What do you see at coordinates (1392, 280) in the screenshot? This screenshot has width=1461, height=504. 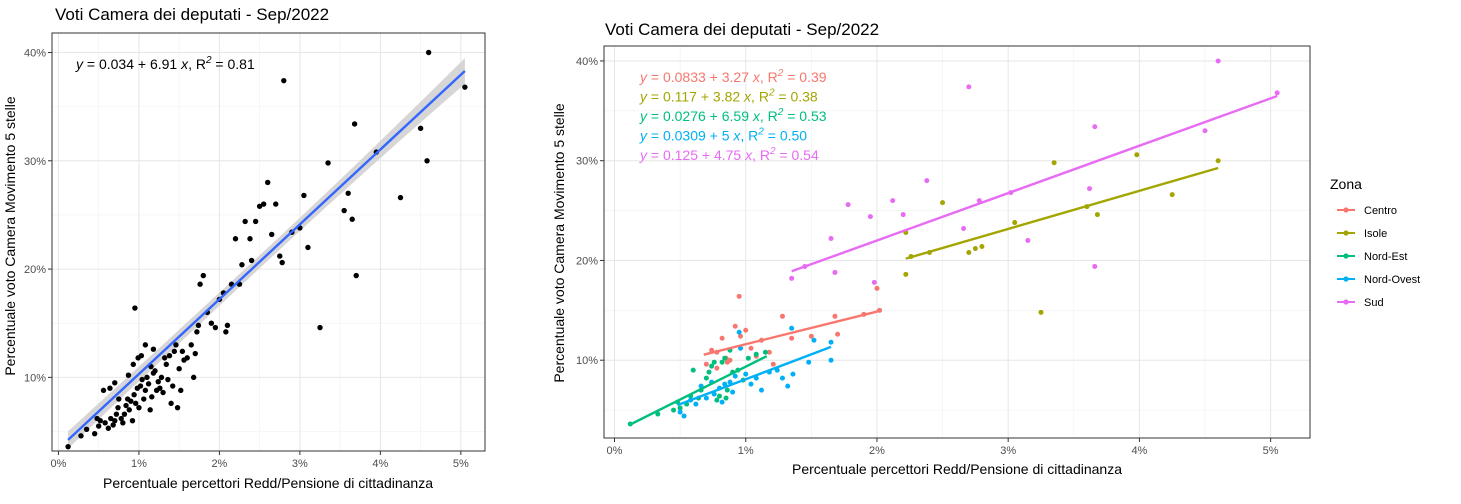 I see `legend-label-nord-ovest: Nord-Ovest` at bounding box center [1392, 280].